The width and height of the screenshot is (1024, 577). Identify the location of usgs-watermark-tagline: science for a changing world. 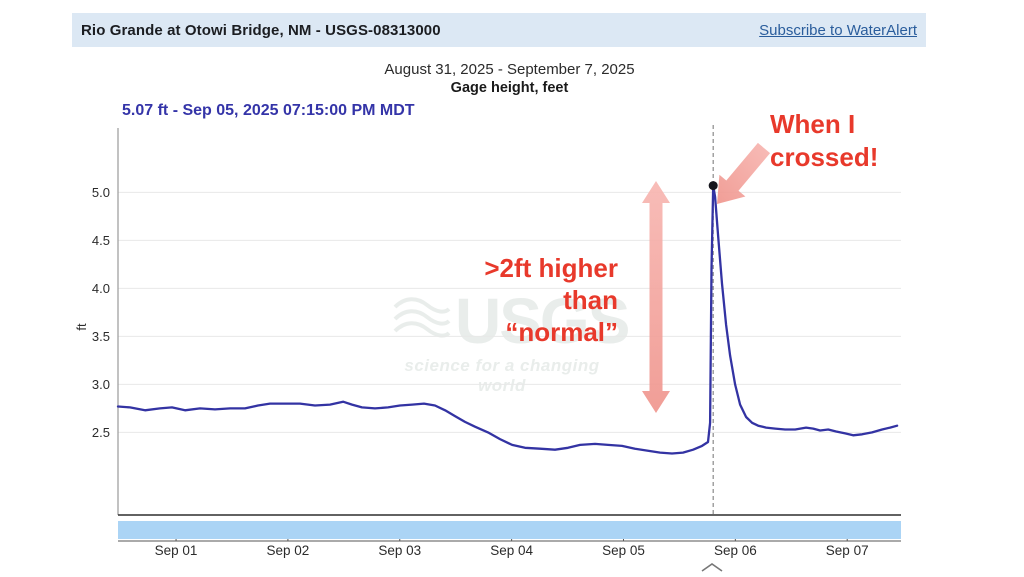
(502, 375).